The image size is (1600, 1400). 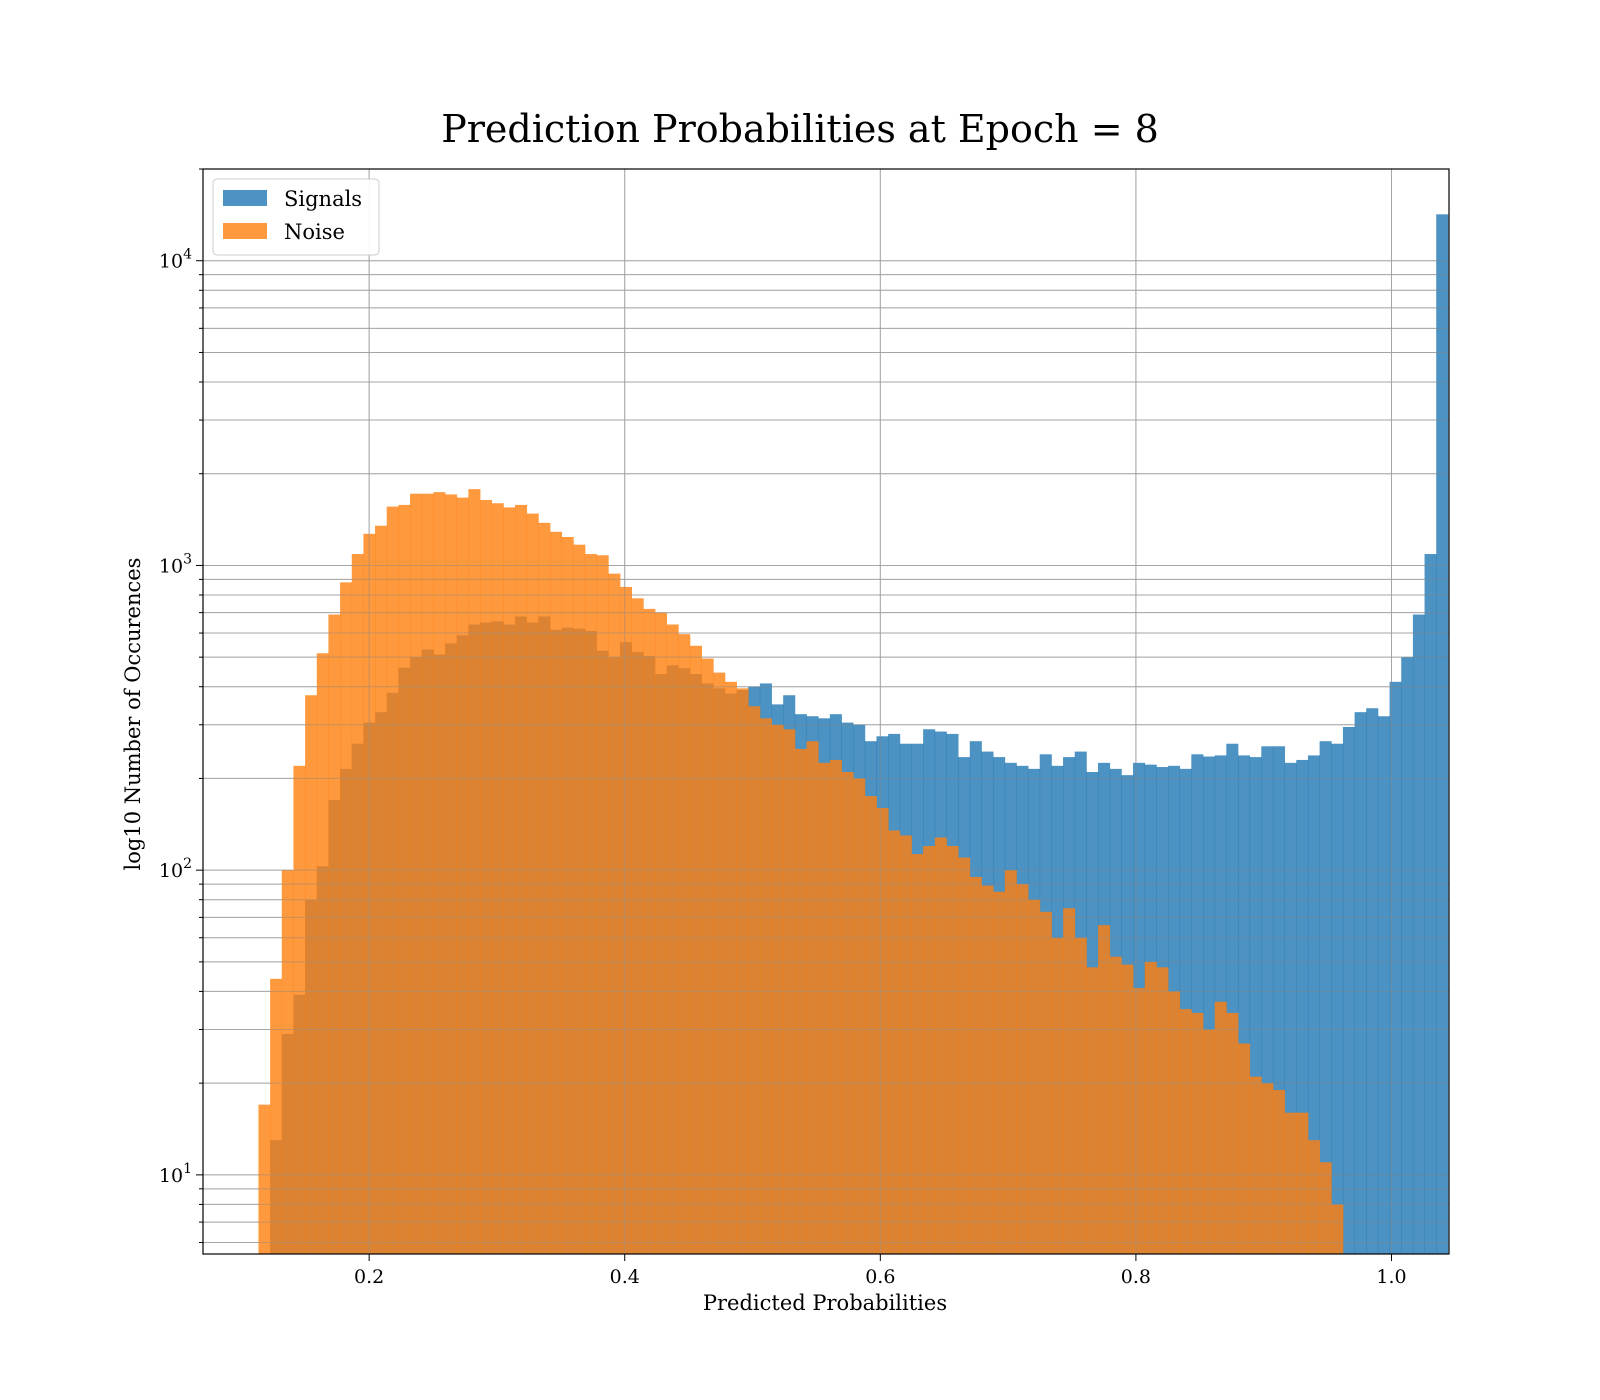 What do you see at coordinates (1391, 1277) in the screenshot?
I see `x-tick-label: 1.0` at bounding box center [1391, 1277].